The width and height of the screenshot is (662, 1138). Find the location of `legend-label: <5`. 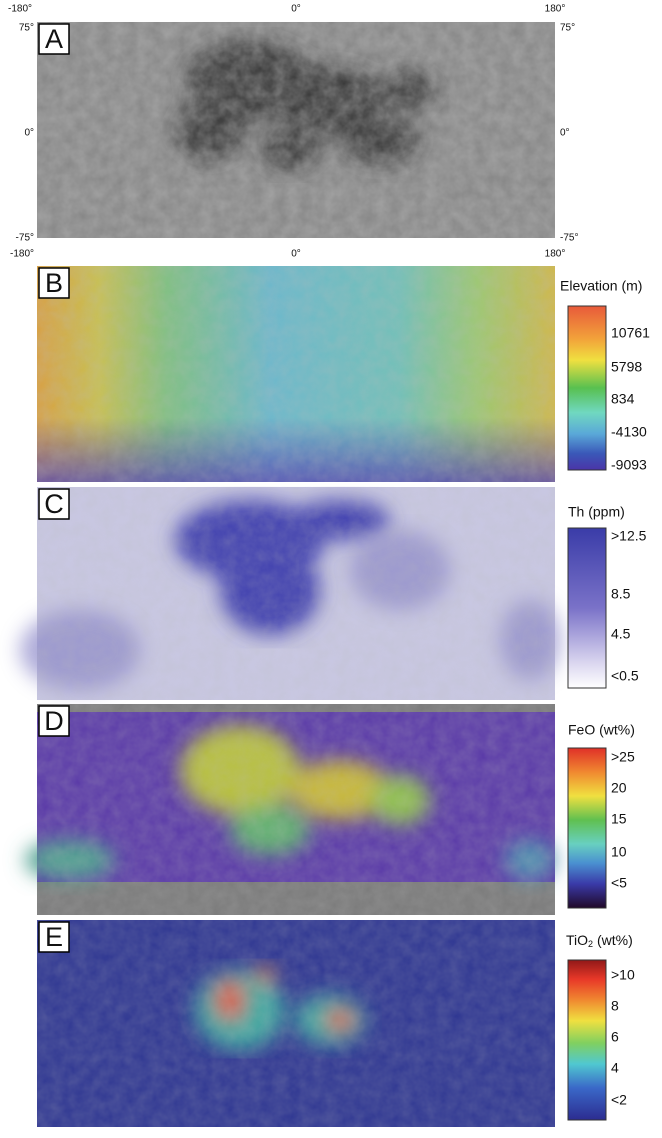

legend-label: <5 is located at coordinates (619, 883).